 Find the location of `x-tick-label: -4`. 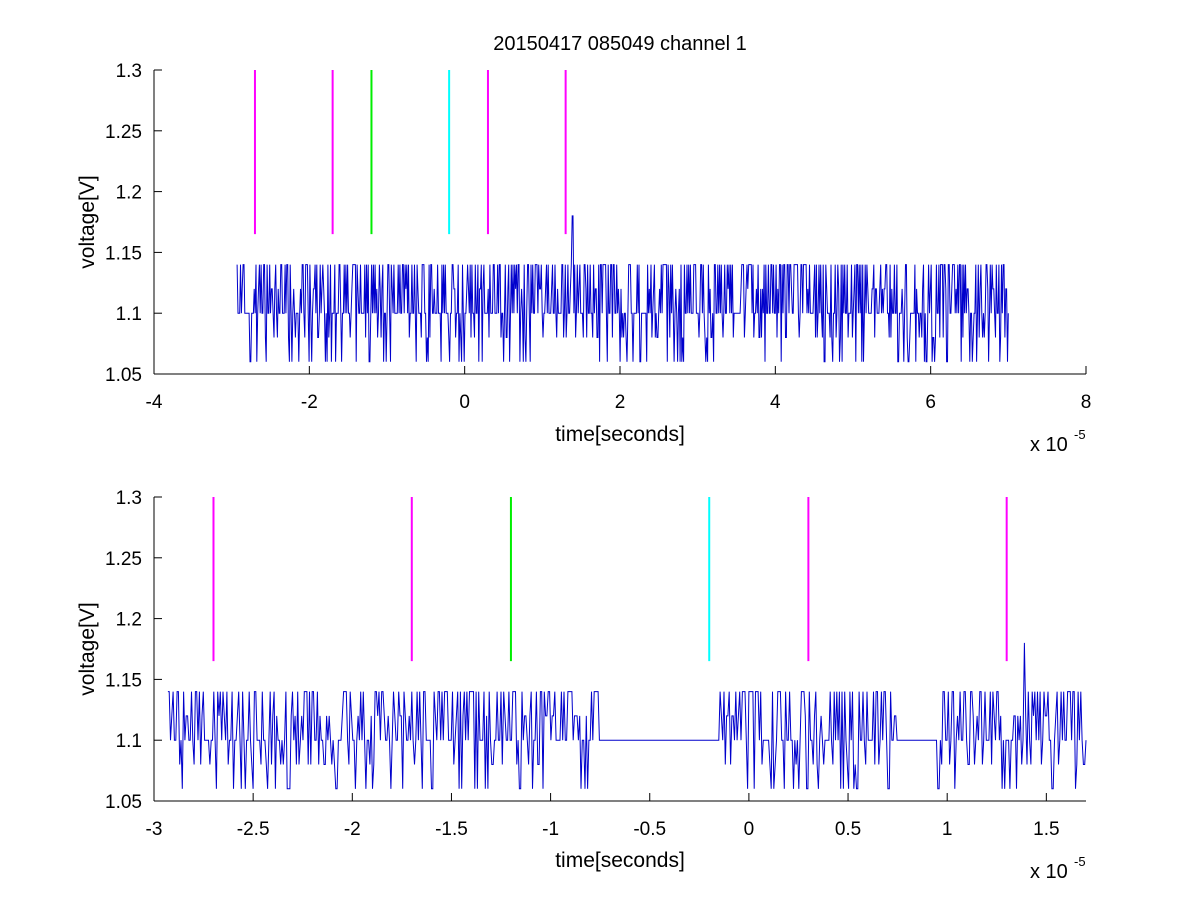

x-tick-label: -4 is located at coordinates (154, 402).